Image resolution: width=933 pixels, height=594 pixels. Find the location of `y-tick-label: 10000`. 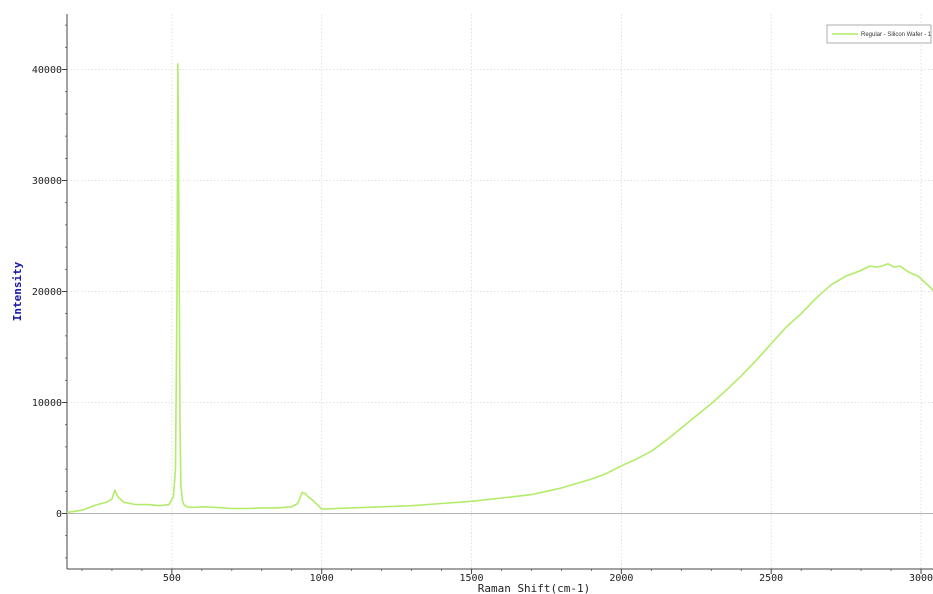

y-tick-label: 10000 is located at coordinates (47, 403).